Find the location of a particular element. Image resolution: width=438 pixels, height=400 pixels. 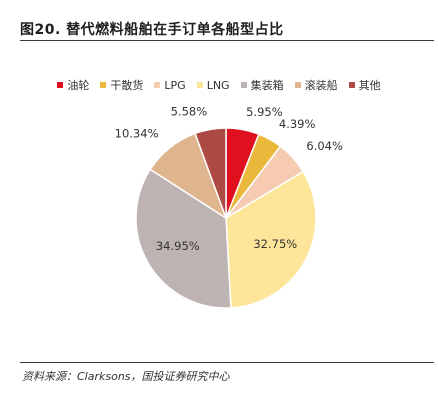

legend-label: 干散货 is located at coordinates (127, 85).